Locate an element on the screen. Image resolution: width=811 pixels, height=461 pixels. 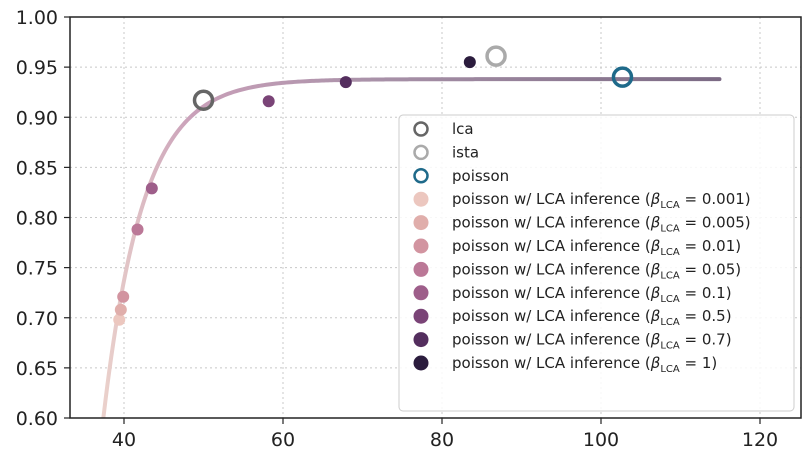
legend-marker-ista is located at coordinates (421, 152).